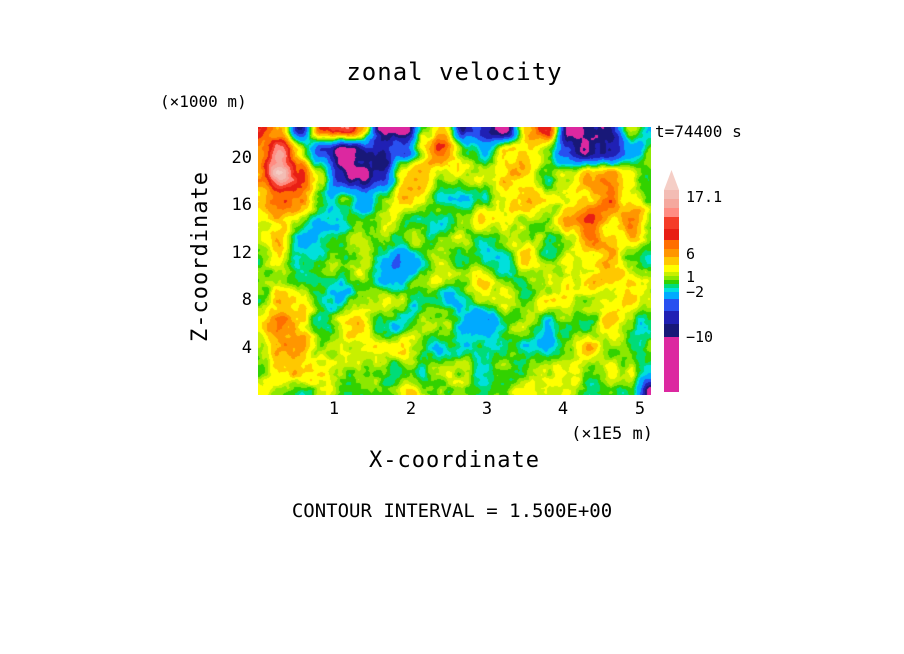 The width and height of the screenshot is (904, 654). I want to click on y-tick-label: 20, so click(241, 158).